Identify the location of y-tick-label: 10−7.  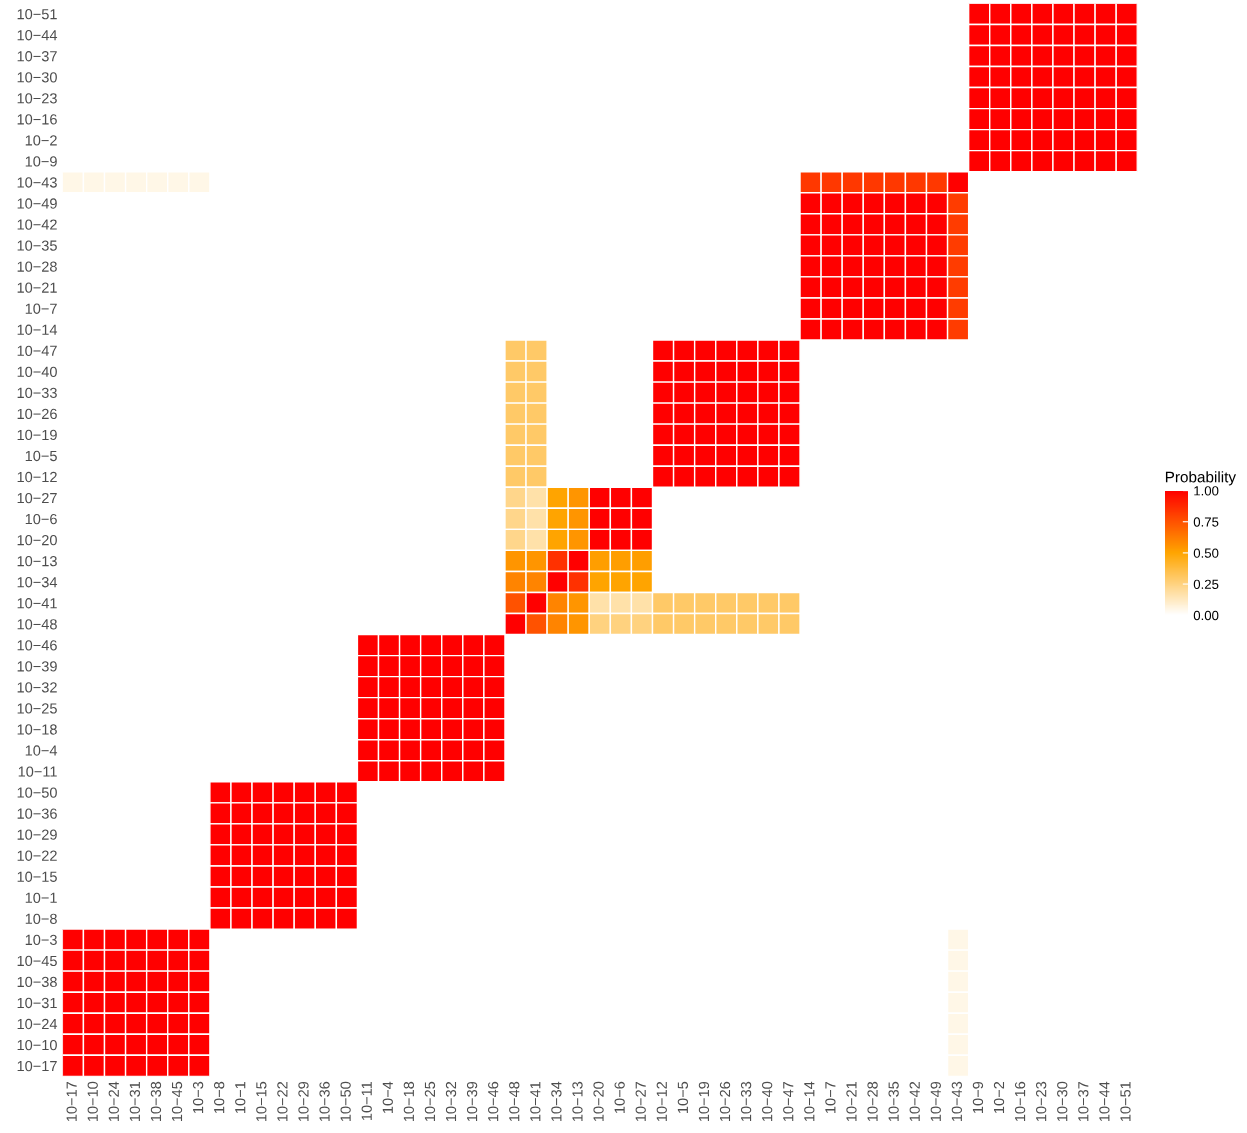
(41, 308).